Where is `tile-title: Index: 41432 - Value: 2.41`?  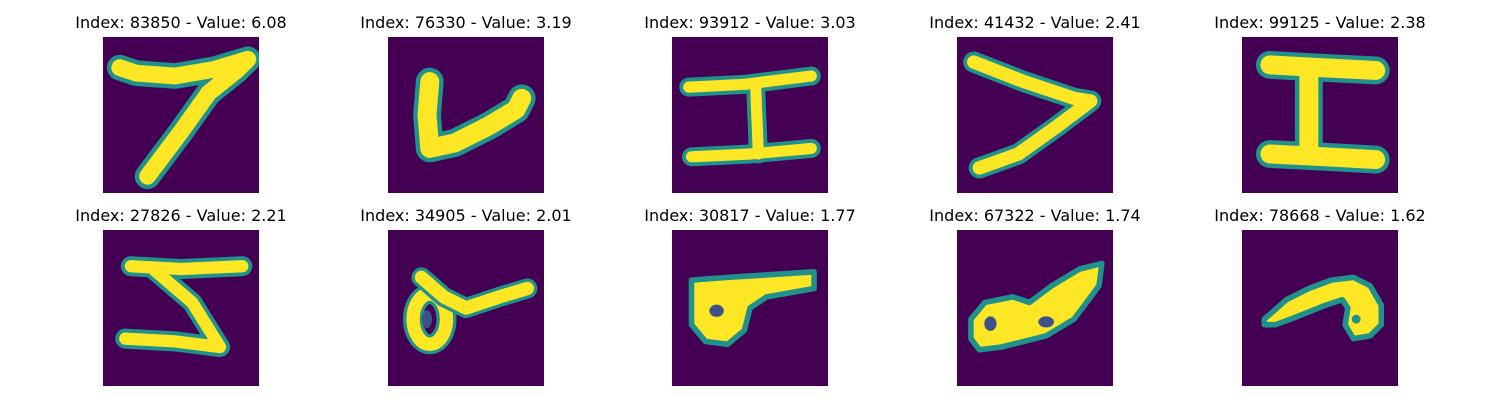 tile-title: Index: 41432 - Value: 2.41 is located at coordinates (1035, 22).